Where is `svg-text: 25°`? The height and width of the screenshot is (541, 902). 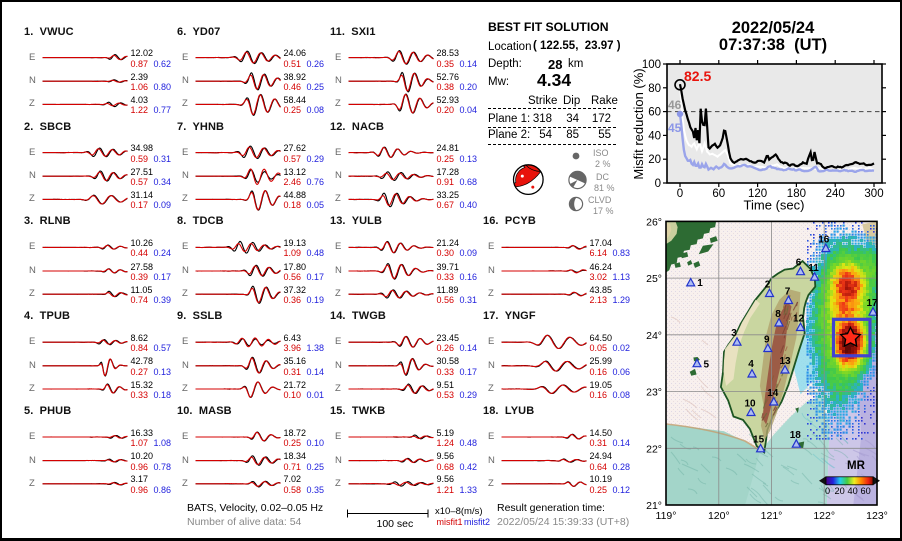 svg-text: 25° is located at coordinates (654, 279).